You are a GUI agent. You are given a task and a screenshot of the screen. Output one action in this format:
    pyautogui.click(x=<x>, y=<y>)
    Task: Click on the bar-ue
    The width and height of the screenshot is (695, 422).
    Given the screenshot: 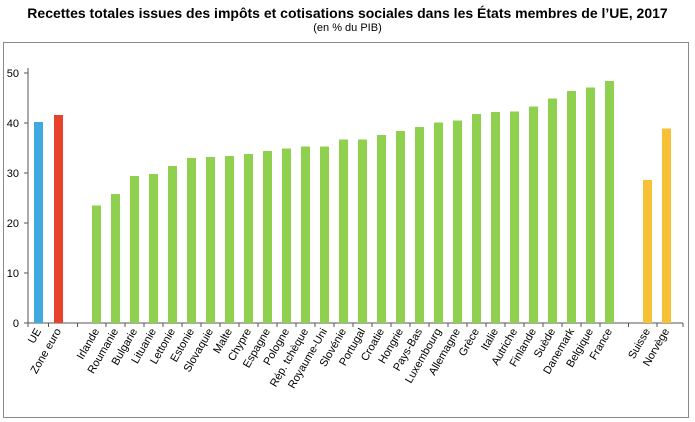 What is the action you would take?
    pyautogui.click(x=38, y=222)
    